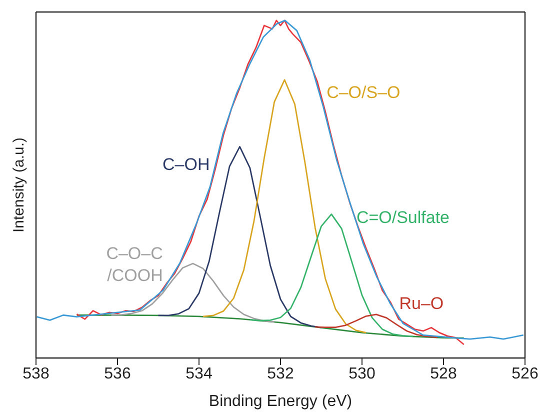 This screenshot has height=419, width=545. Describe the element at coordinates (280, 401) in the screenshot. I see `x-axis-title: Binding Energy (eV)` at that location.